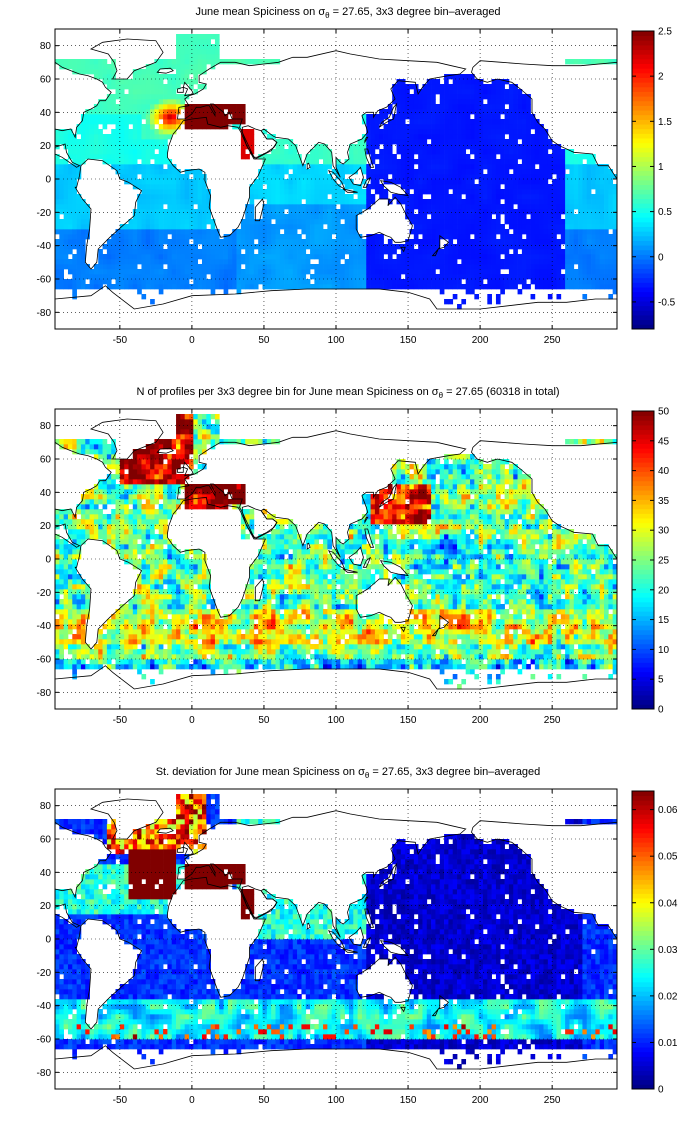  I want to click on coastline, so click(384, 219).